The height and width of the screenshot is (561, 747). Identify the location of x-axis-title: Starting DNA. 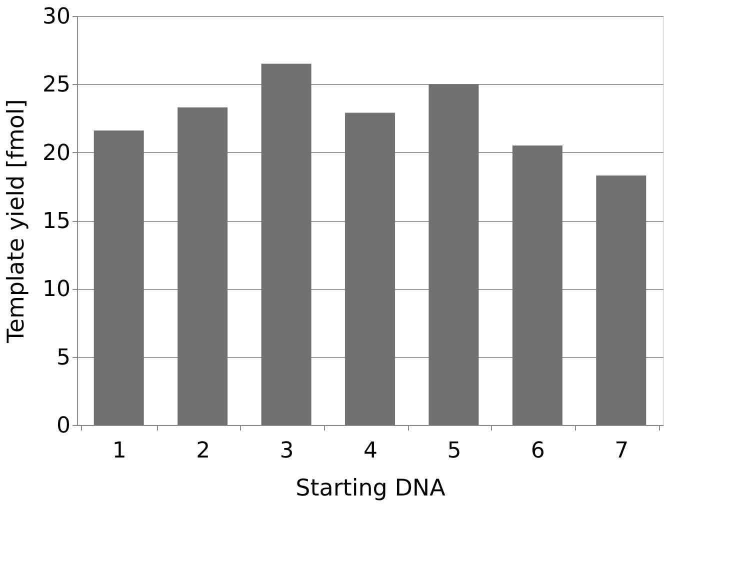
(371, 489).